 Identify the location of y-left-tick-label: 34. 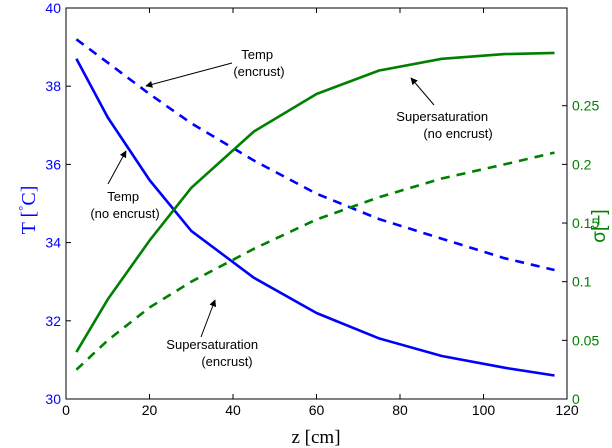
(53, 243).